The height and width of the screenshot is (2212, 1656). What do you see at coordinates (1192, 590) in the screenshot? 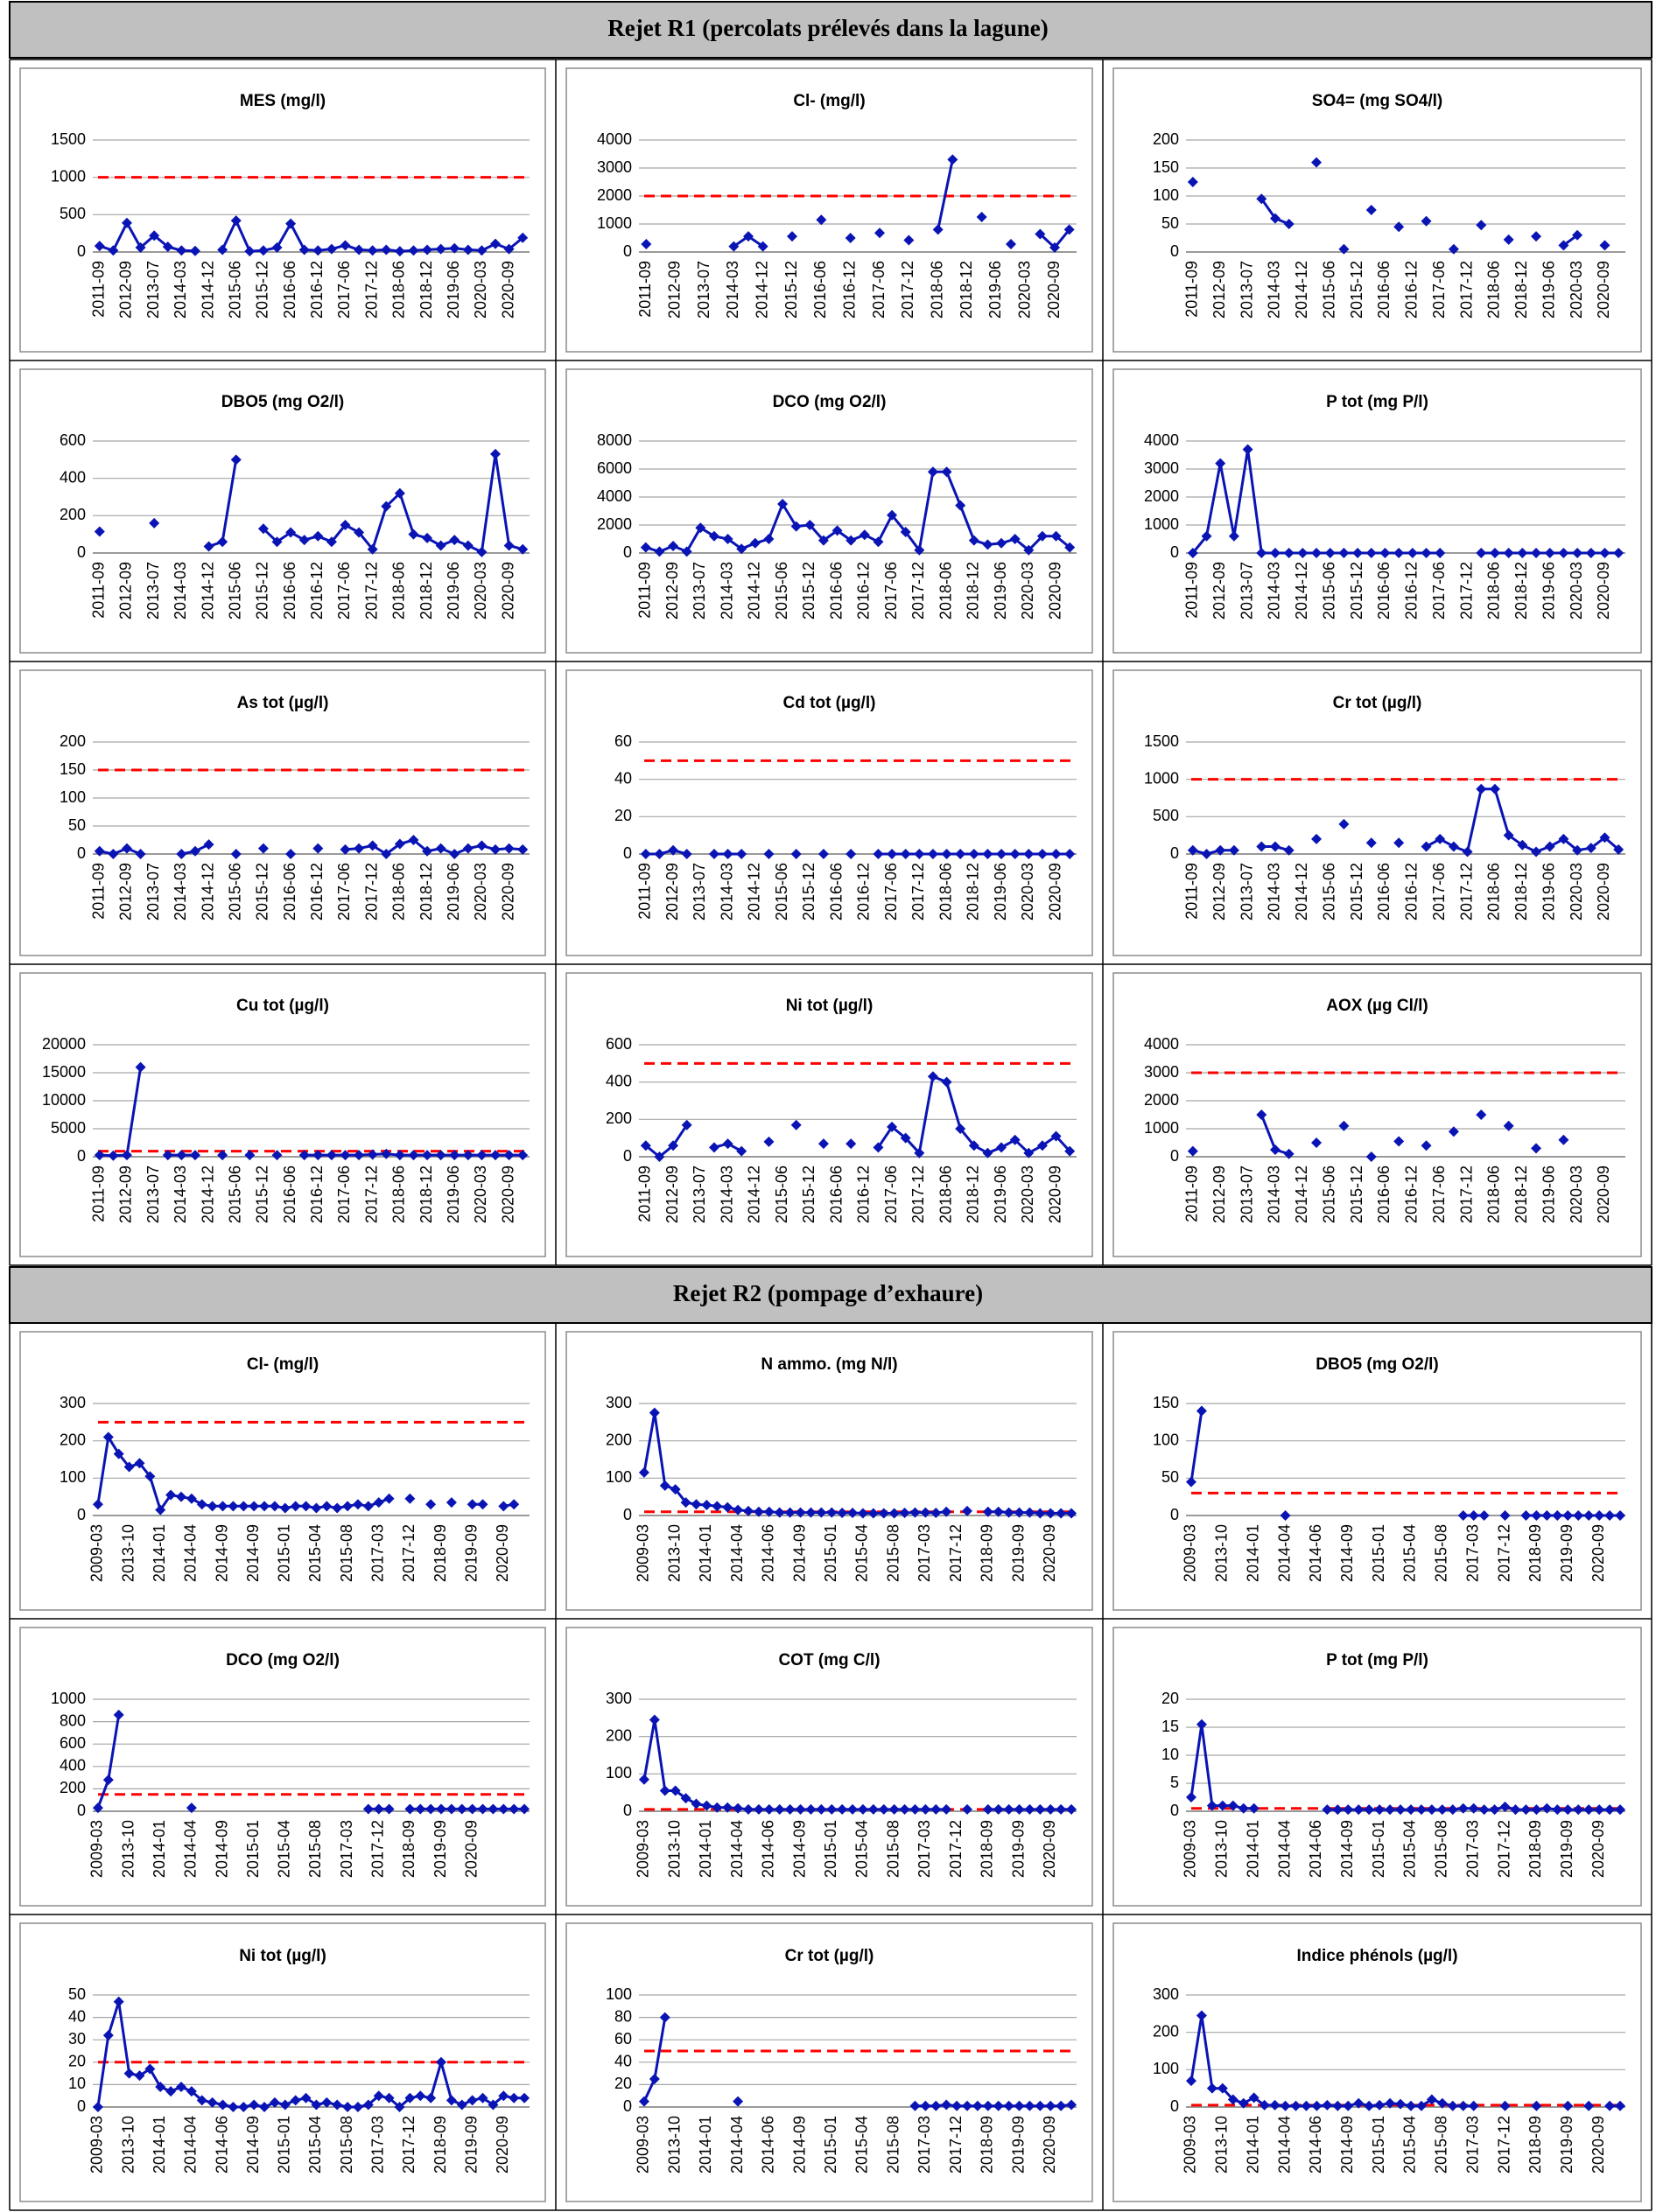
I see `x-tick-label: 2011-09` at bounding box center [1192, 590].